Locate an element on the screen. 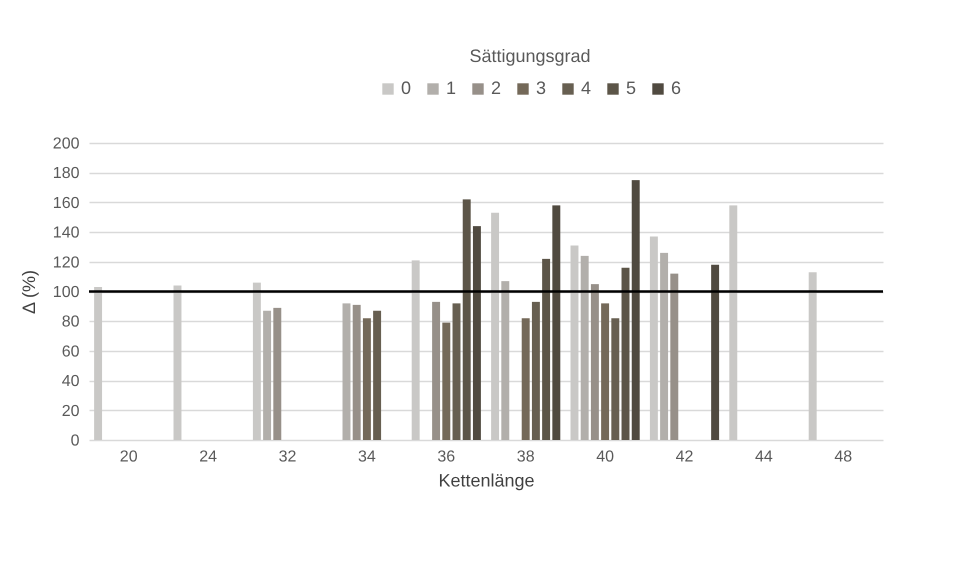 This screenshot has height=581, width=959. legend-title: Sättigungsgrad is located at coordinates (530, 56).